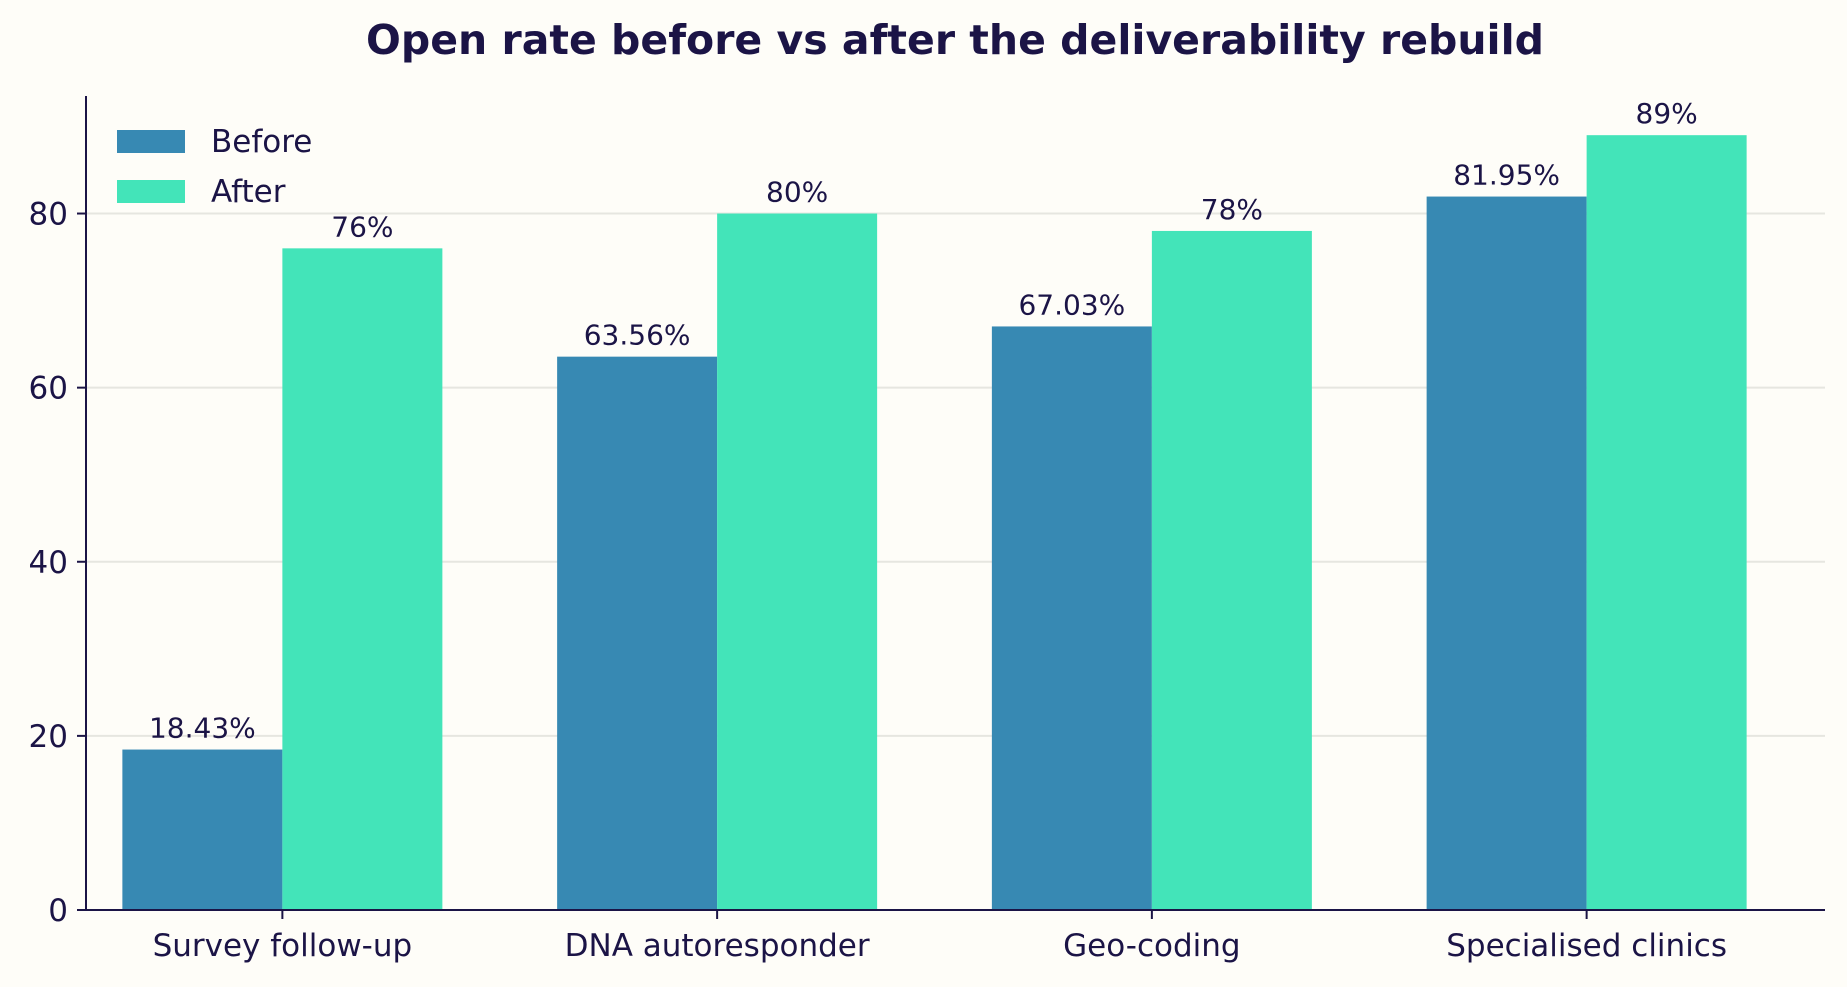  I want to click on x-tick-label: Specialised clinics, so click(1586, 946).